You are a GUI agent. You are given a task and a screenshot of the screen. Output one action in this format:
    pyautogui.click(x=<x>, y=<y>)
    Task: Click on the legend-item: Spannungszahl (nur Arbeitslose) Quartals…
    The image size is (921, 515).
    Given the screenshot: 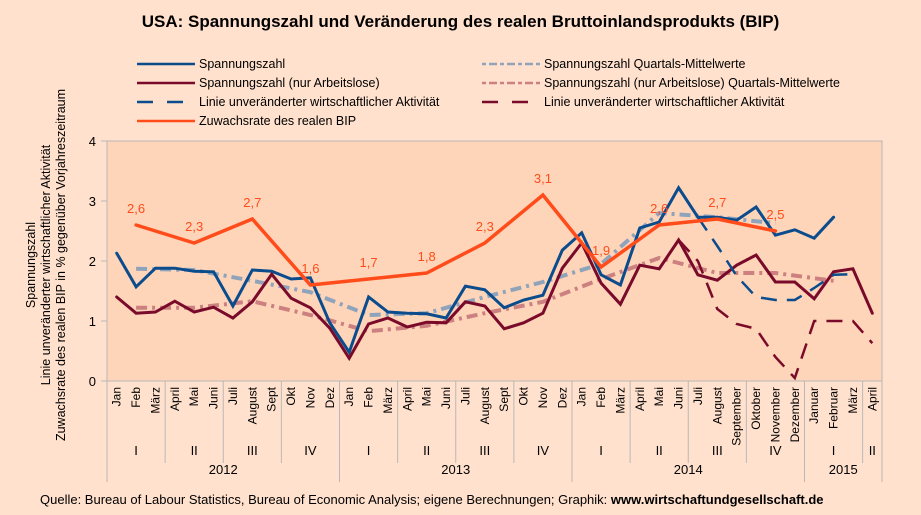 What is the action you would take?
    pyautogui.click(x=661, y=83)
    